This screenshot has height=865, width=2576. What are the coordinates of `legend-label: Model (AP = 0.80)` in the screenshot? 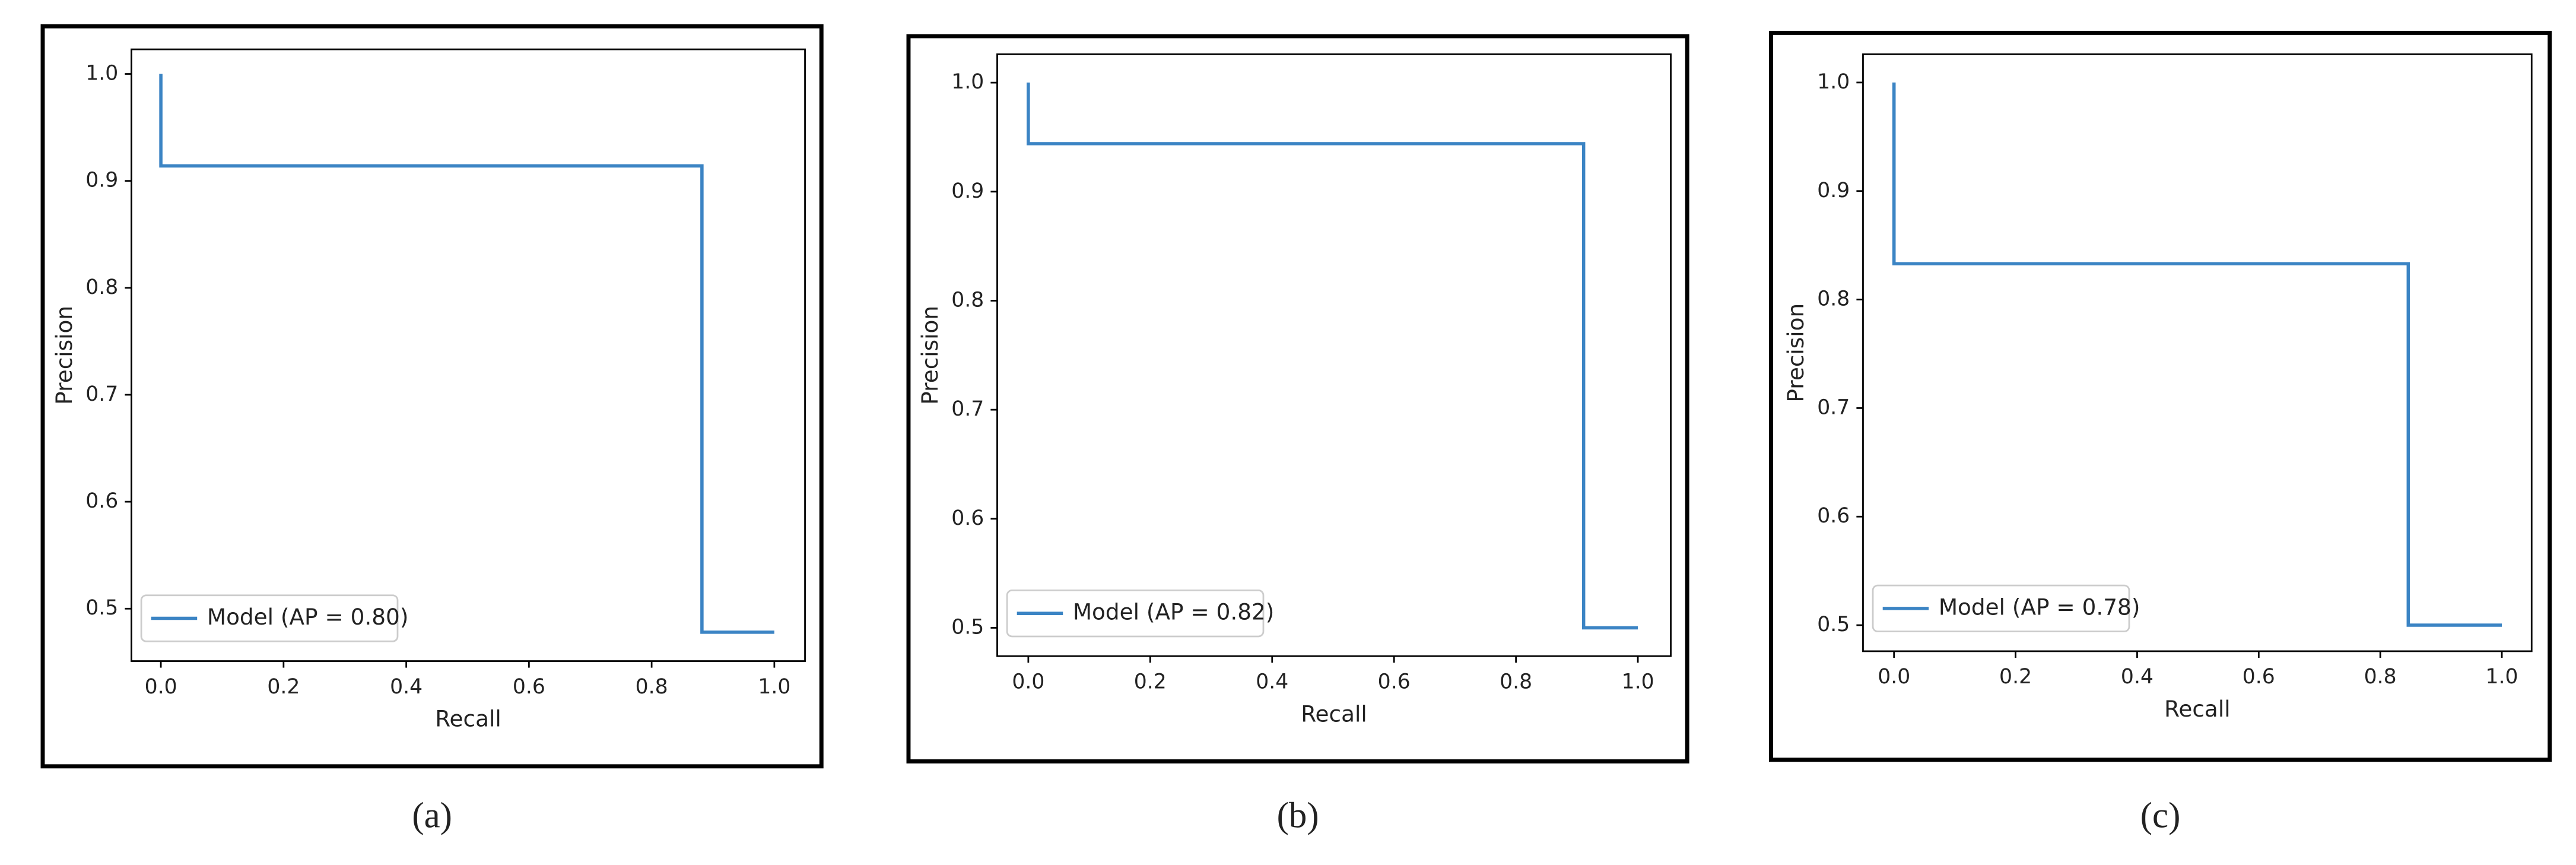 It's located at (308, 617).